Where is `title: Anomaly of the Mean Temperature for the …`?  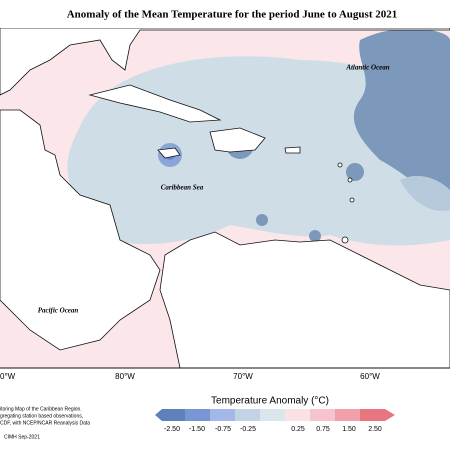
title: Anomaly of the Mean Temperature for the … is located at coordinates (232, 15).